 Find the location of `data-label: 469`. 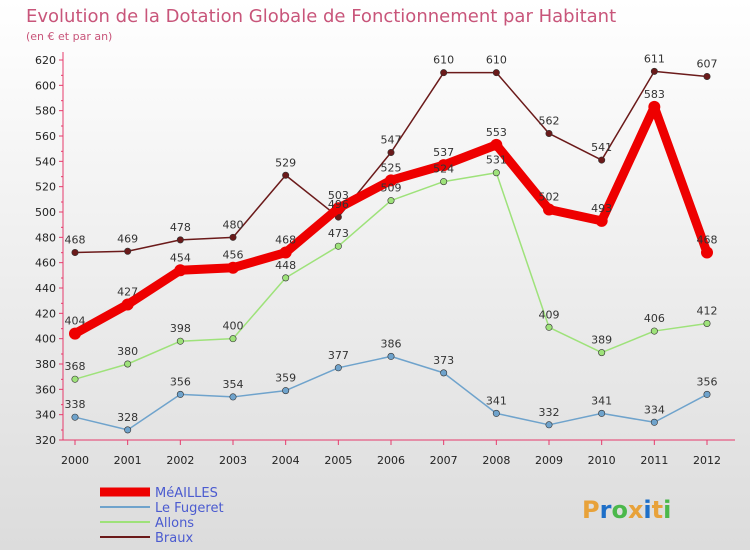

data-label: 469 is located at coordinates (127, 238).